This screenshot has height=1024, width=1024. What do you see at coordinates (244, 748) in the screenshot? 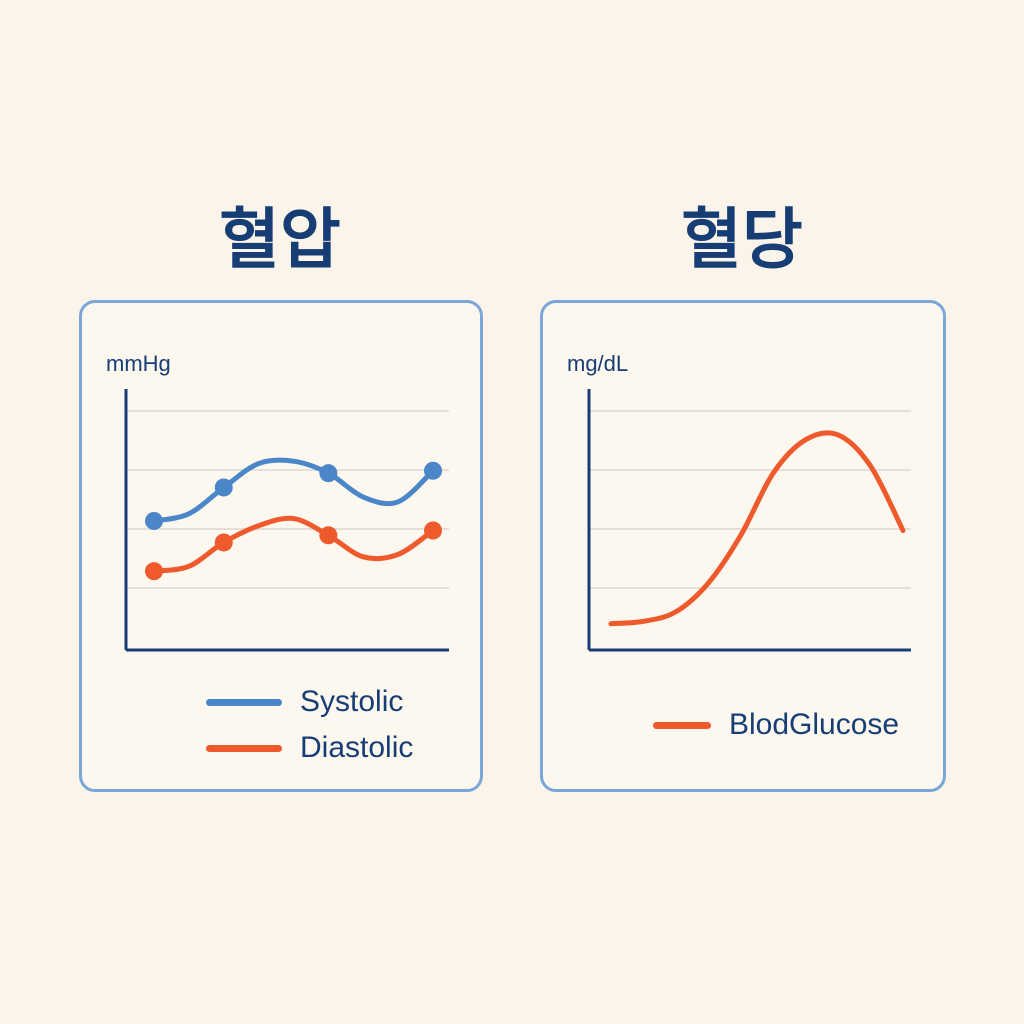
I see `legend-diastolic-swatch` at bounding box center [244, 748].